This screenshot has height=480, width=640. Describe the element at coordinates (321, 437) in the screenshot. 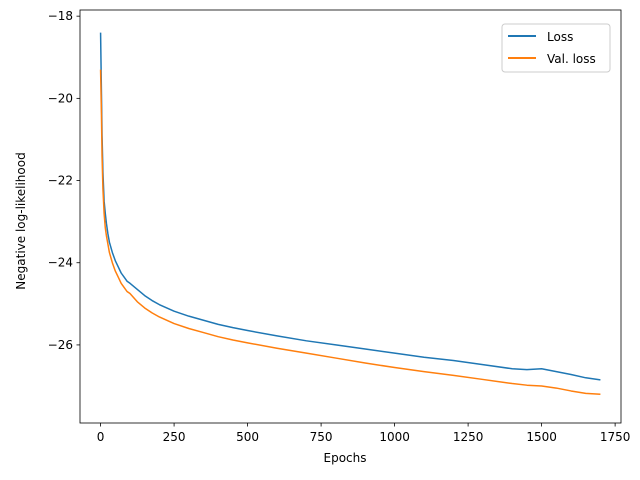

I see `x-tick-label: 750` at that location.